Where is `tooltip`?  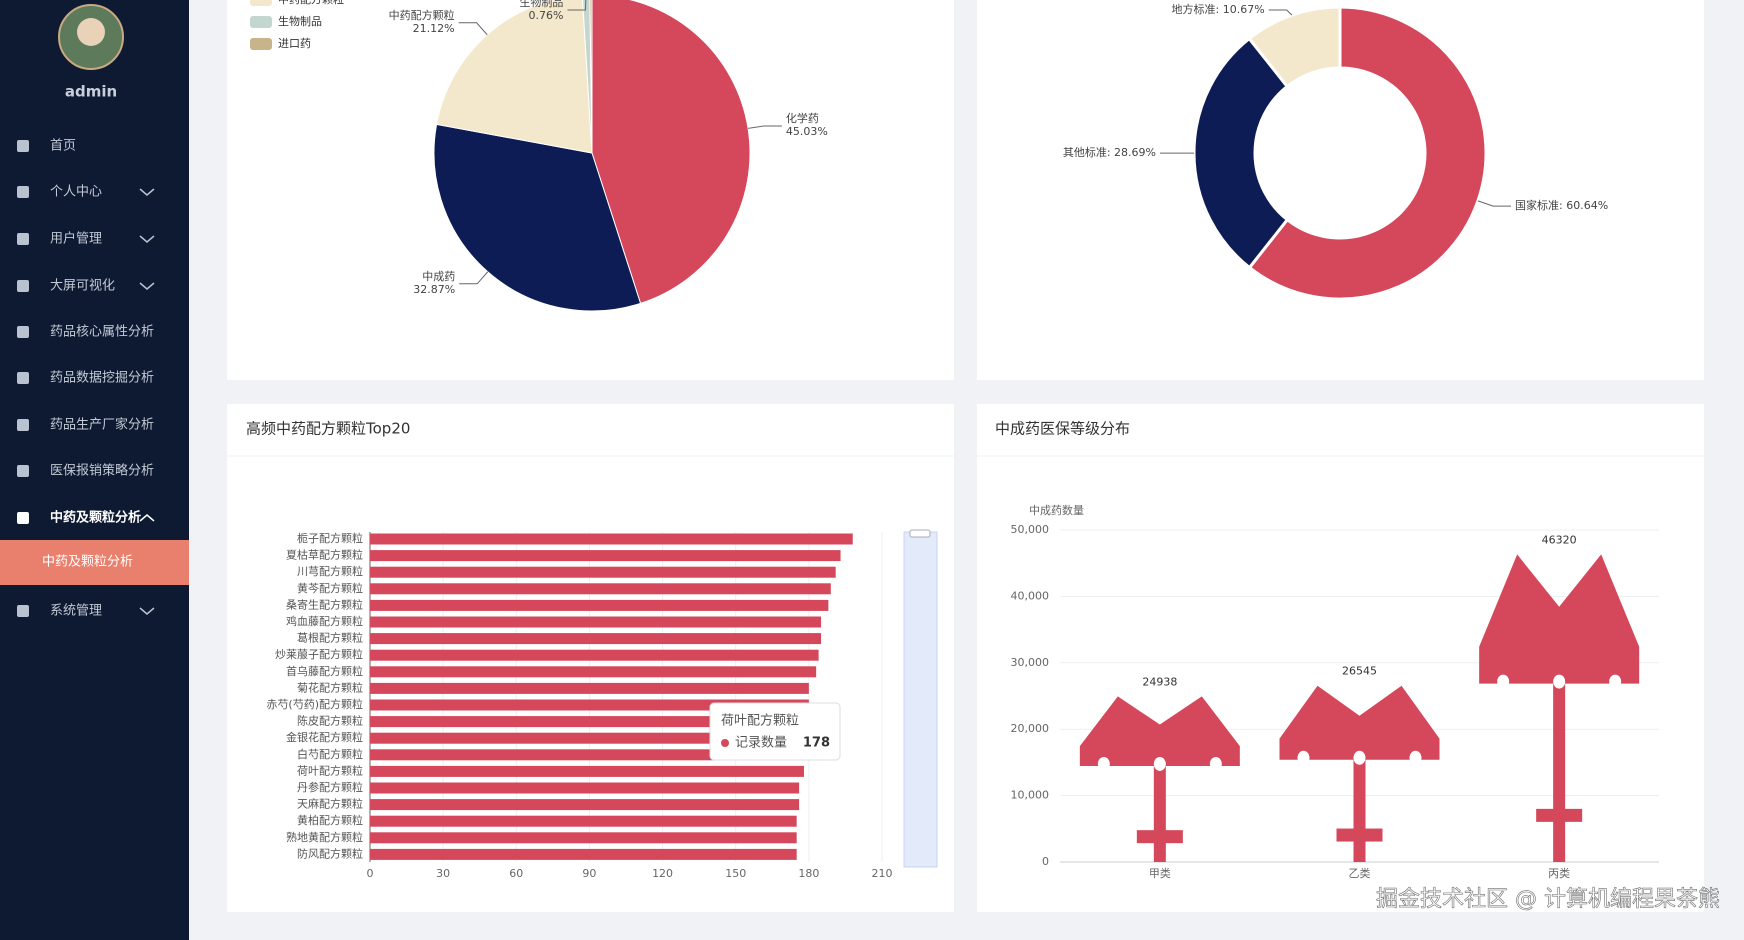 tooltip is located at coordinates (775, 731).